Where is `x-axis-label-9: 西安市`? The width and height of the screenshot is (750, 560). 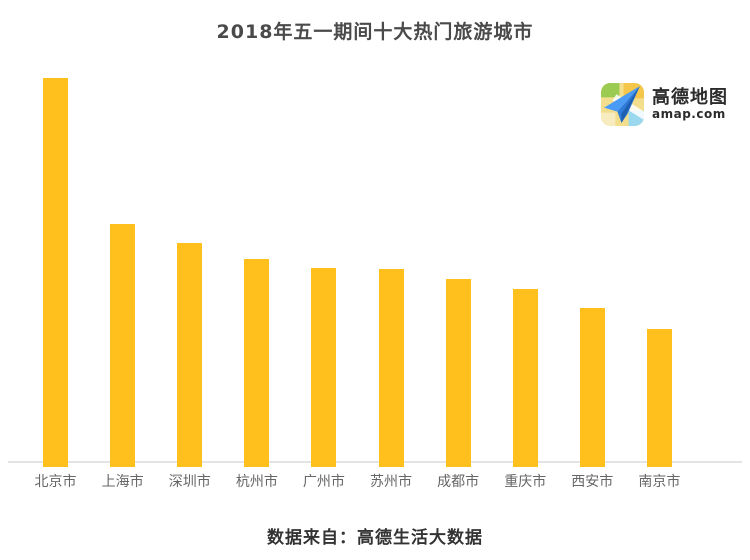
x-axis-label-9: 西安市 is located at coordinates (592, 482).